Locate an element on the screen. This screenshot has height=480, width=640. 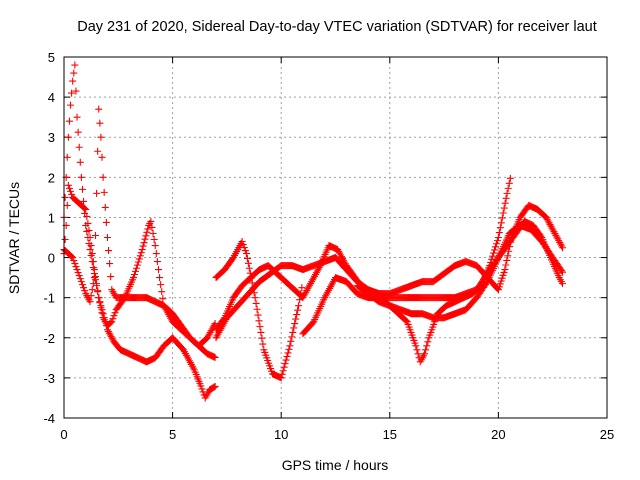
series-track-d is located at coordinates (259, 310).